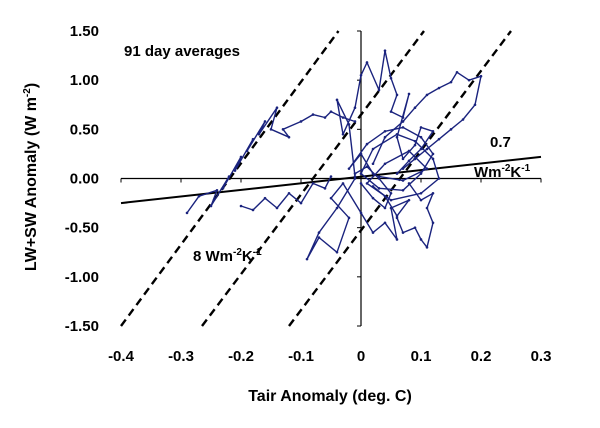  Describe the element at coordinates (82, 228) in the screenshot. I see `y-tick-label: -0.50` at that location.